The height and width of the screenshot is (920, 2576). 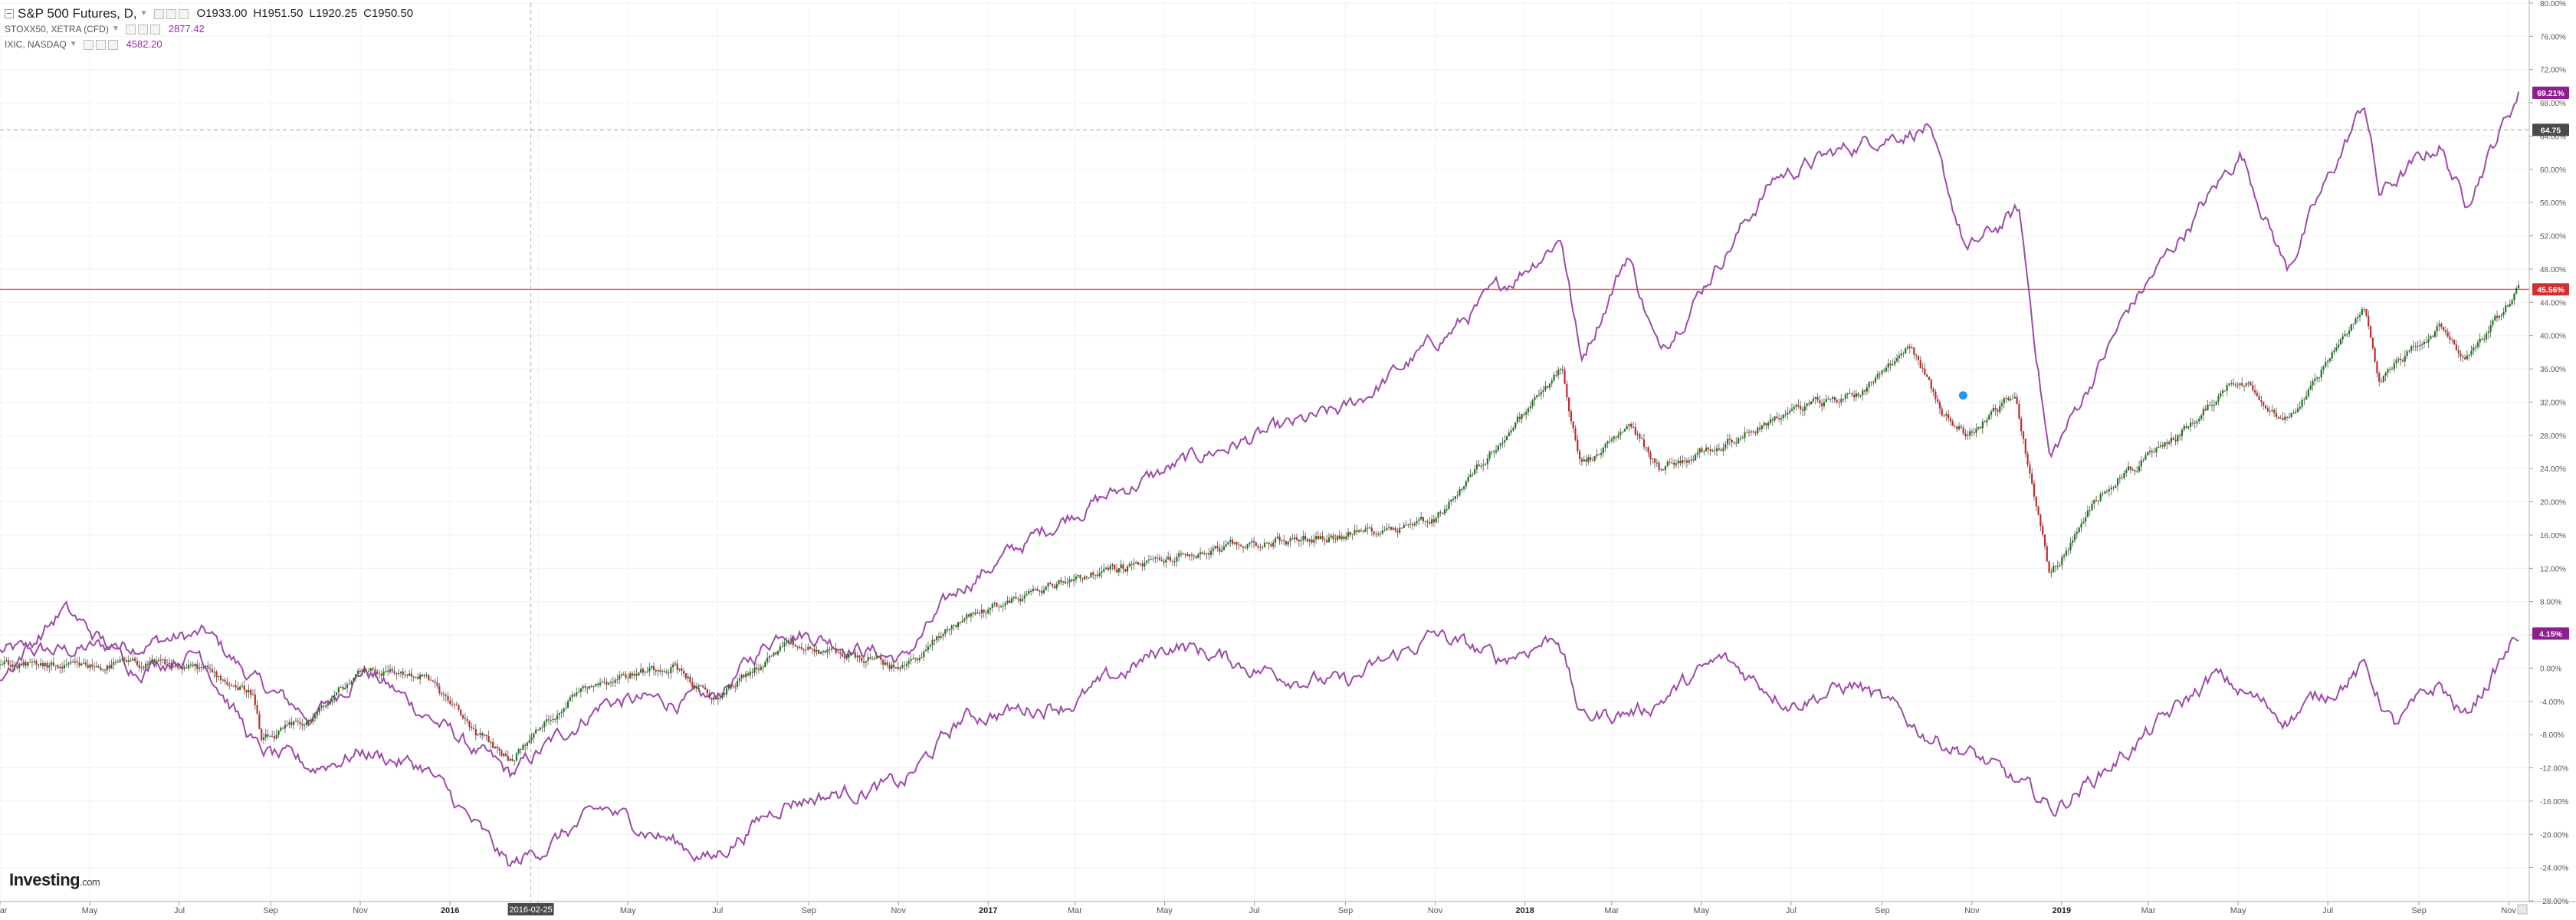 What do you see at coordinates (36, 44) in the screenshot?
I see `nasdaq-series-name: IXIC, NASDAQ` at bounding box center [36, 44].